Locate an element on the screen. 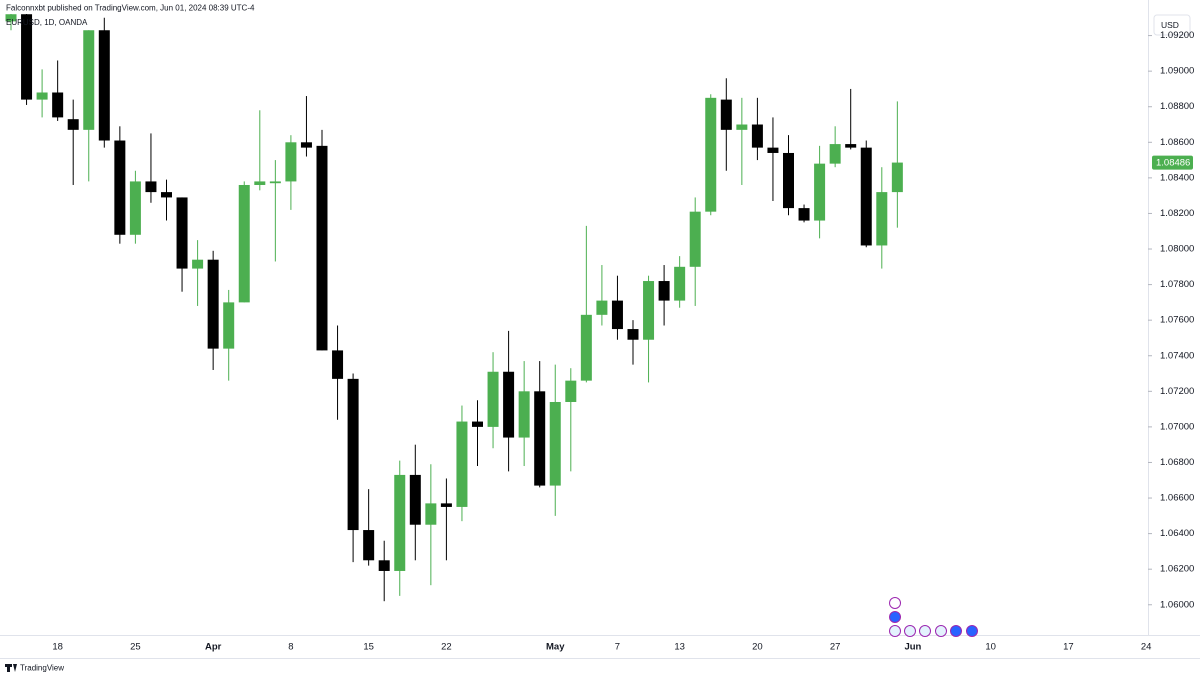  y-tick-label: 1.07600 is located at coordinates (1177, 320).